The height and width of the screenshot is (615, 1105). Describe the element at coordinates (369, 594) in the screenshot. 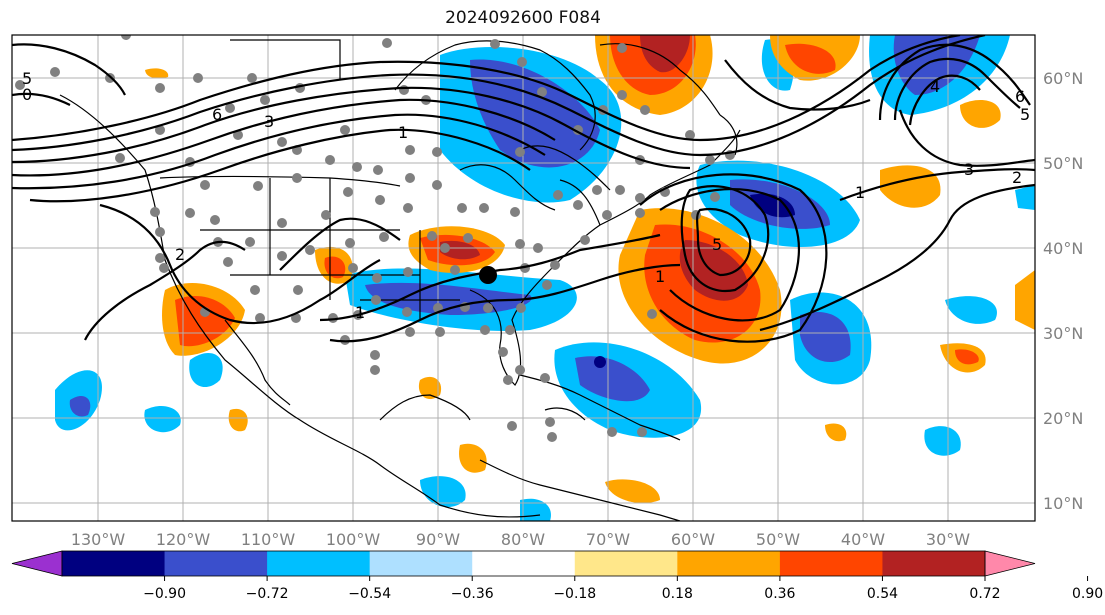

I see `colorbar-tick-label: −0.54` at that location.